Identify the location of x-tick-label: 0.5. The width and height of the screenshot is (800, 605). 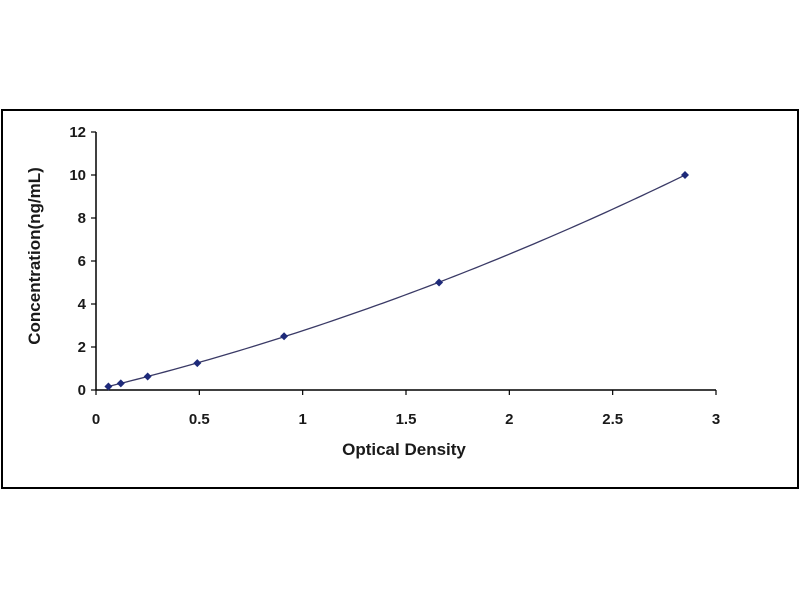
(199, 419).